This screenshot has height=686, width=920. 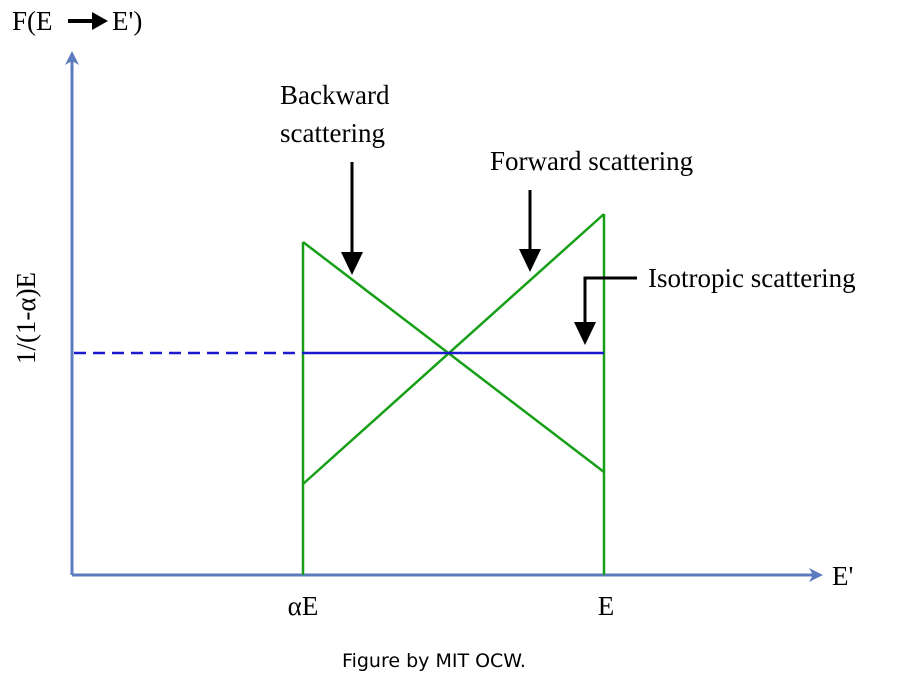 What do you see at coordinates (88, 21) in the screenshot?
I see `right-arrow-icon` at bounding box center [88, 21].